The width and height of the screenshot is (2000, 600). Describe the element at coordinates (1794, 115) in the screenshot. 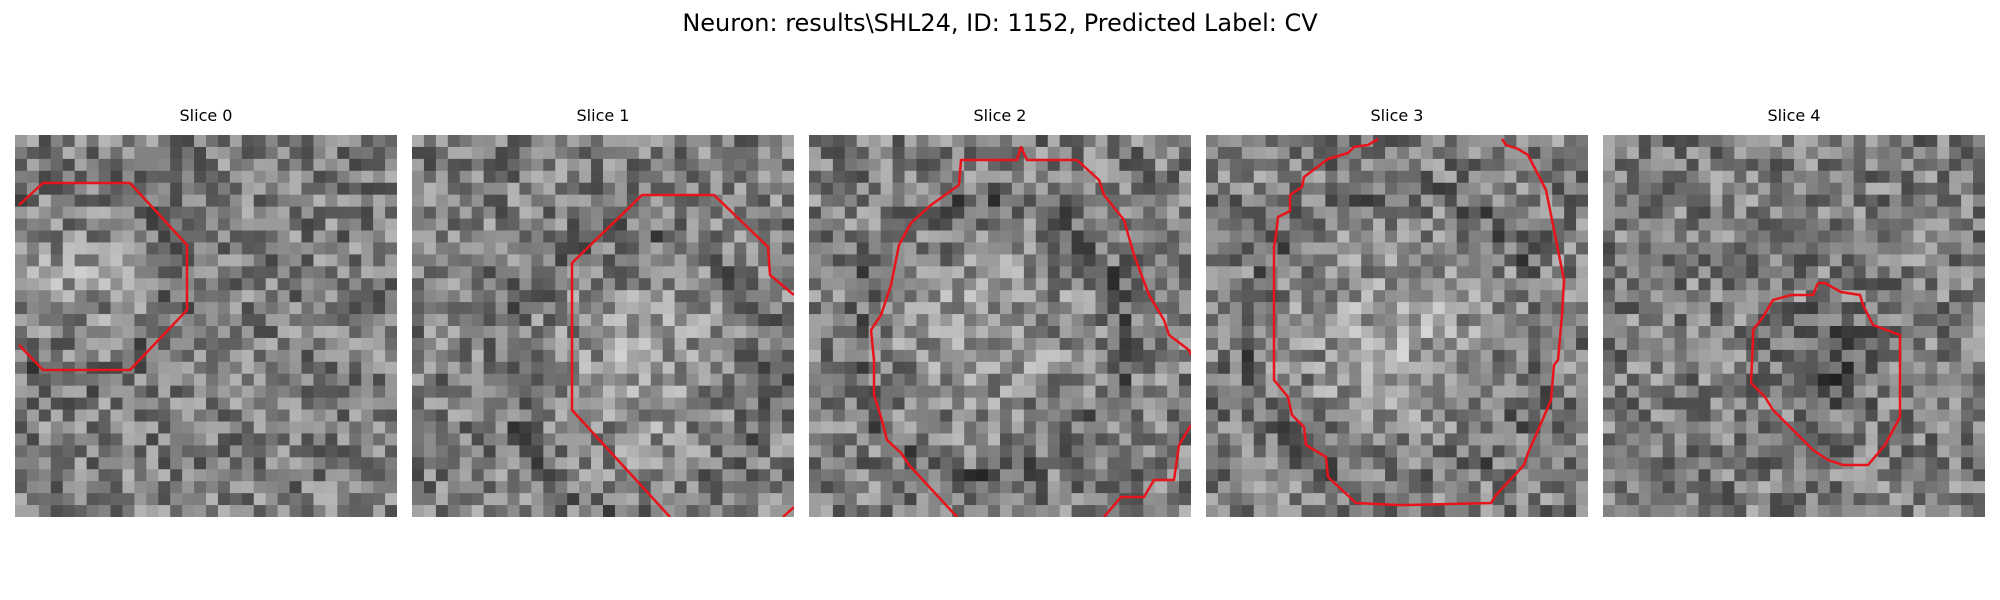

I see `slice-title-4: Slice 4` at that location.